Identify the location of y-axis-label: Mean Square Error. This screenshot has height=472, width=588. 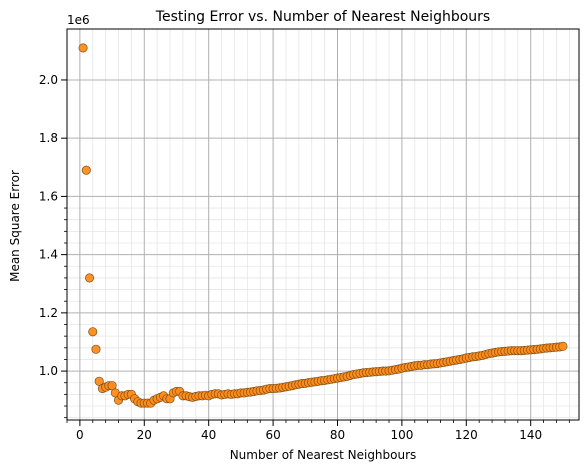
(15, 226).